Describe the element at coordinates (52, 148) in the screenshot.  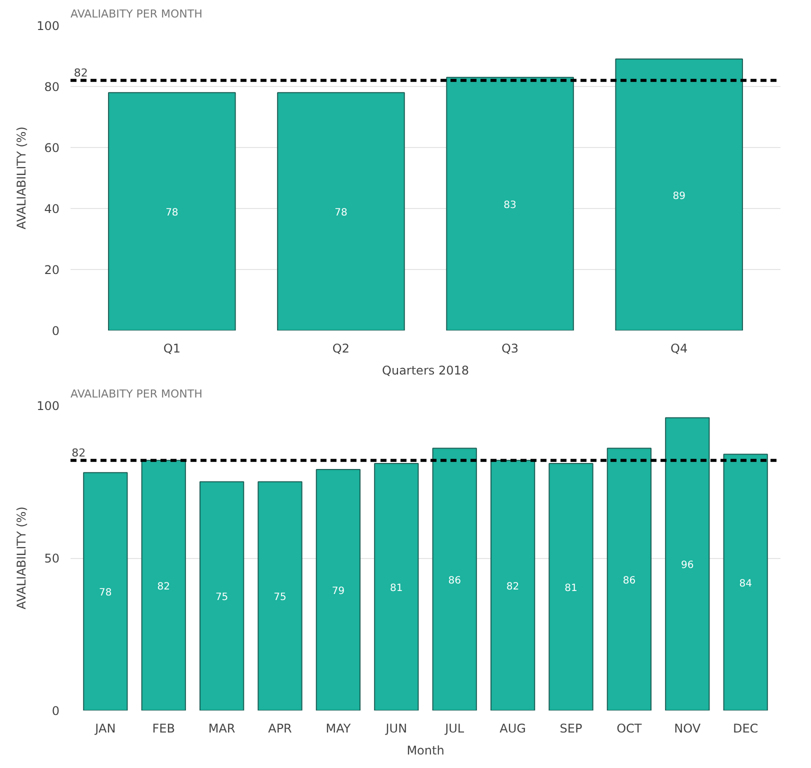
I see `y-tick-label: 60` at that location.